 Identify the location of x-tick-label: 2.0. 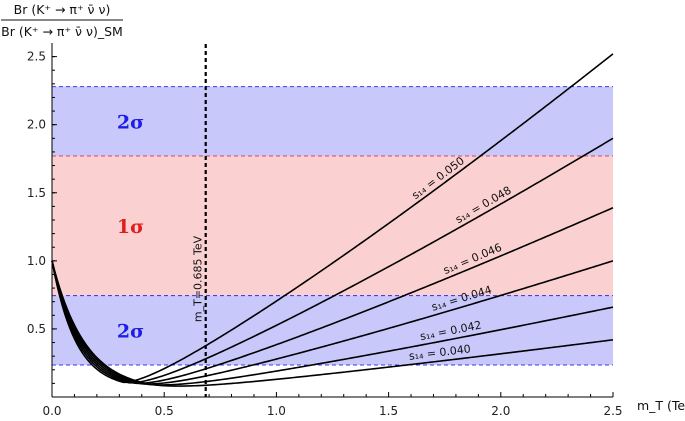
(500, 411).